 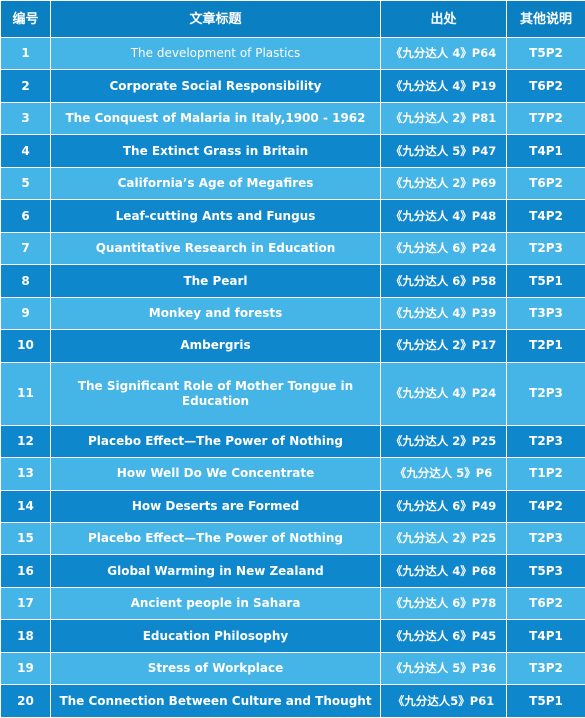 What do you see at coordinates (25, 216) in the screenshot?
I see `row-number: 6` at bounding box center [25, 216].